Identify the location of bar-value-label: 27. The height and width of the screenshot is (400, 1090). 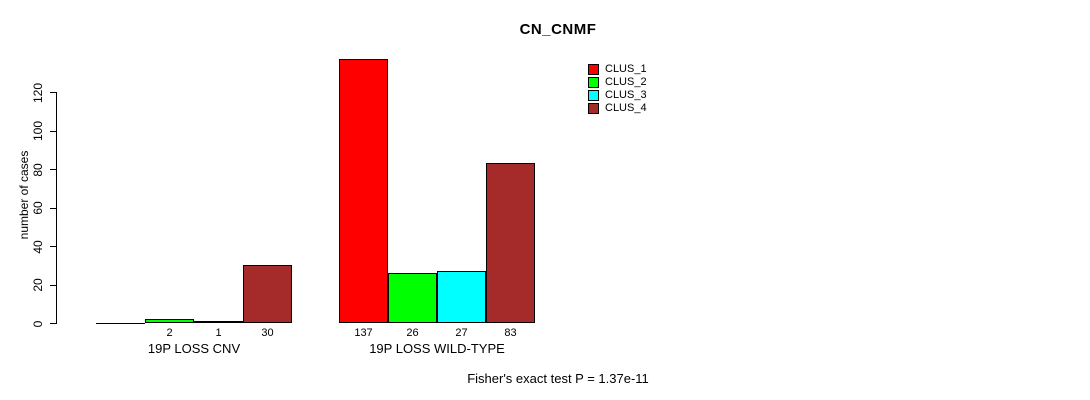
(461, 333).